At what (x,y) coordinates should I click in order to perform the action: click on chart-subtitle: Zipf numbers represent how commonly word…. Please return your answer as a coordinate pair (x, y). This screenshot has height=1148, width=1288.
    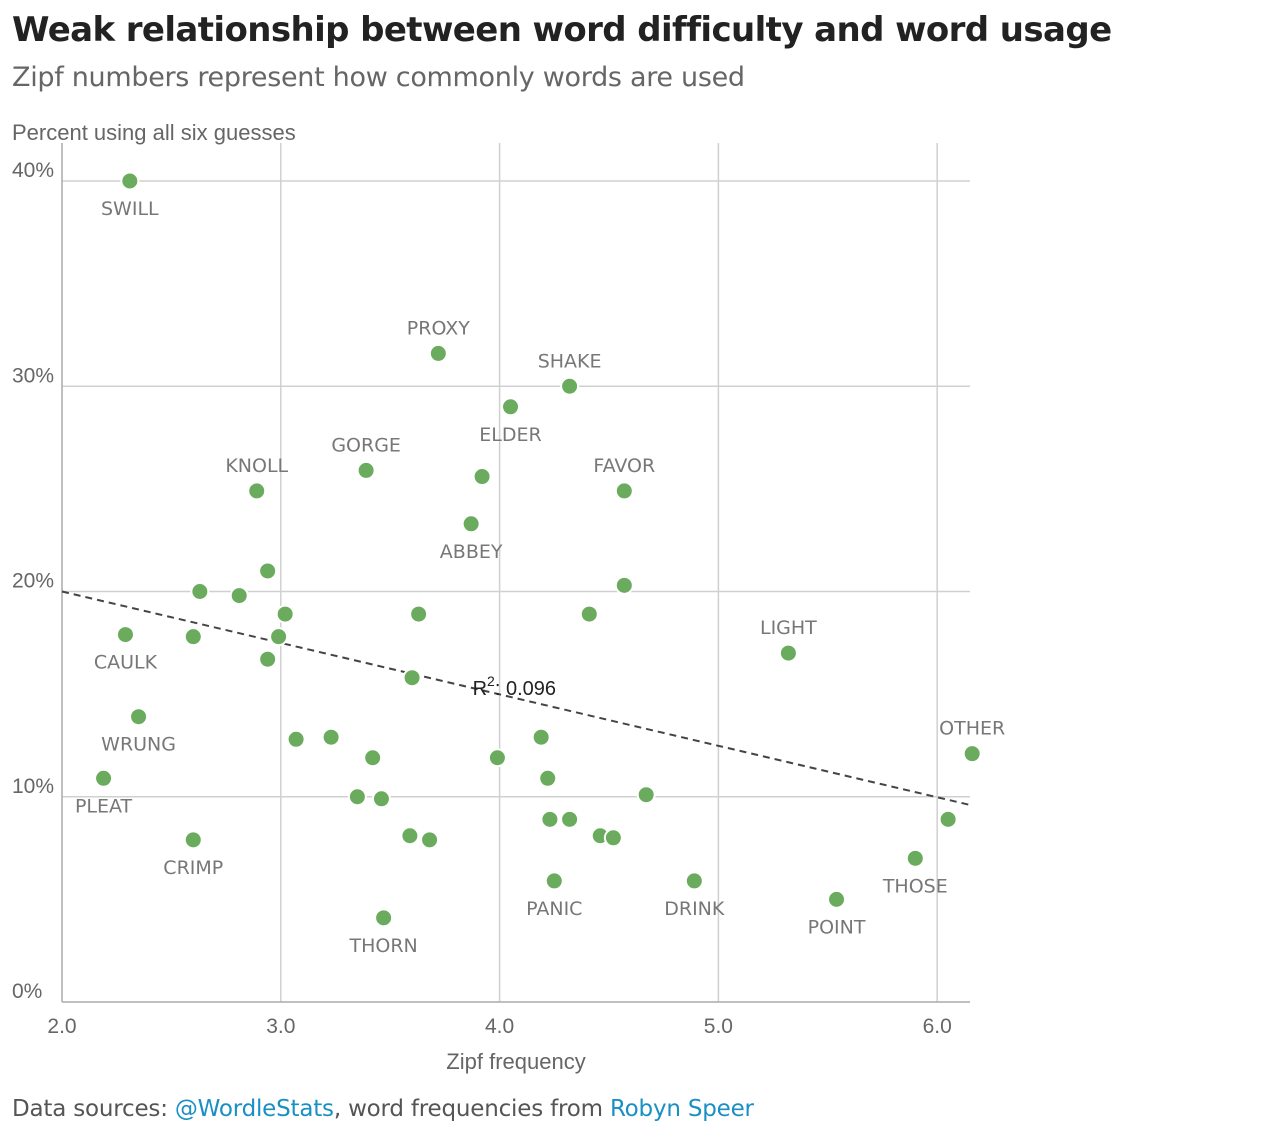
    Looking at the image, I should click on (378, 77).